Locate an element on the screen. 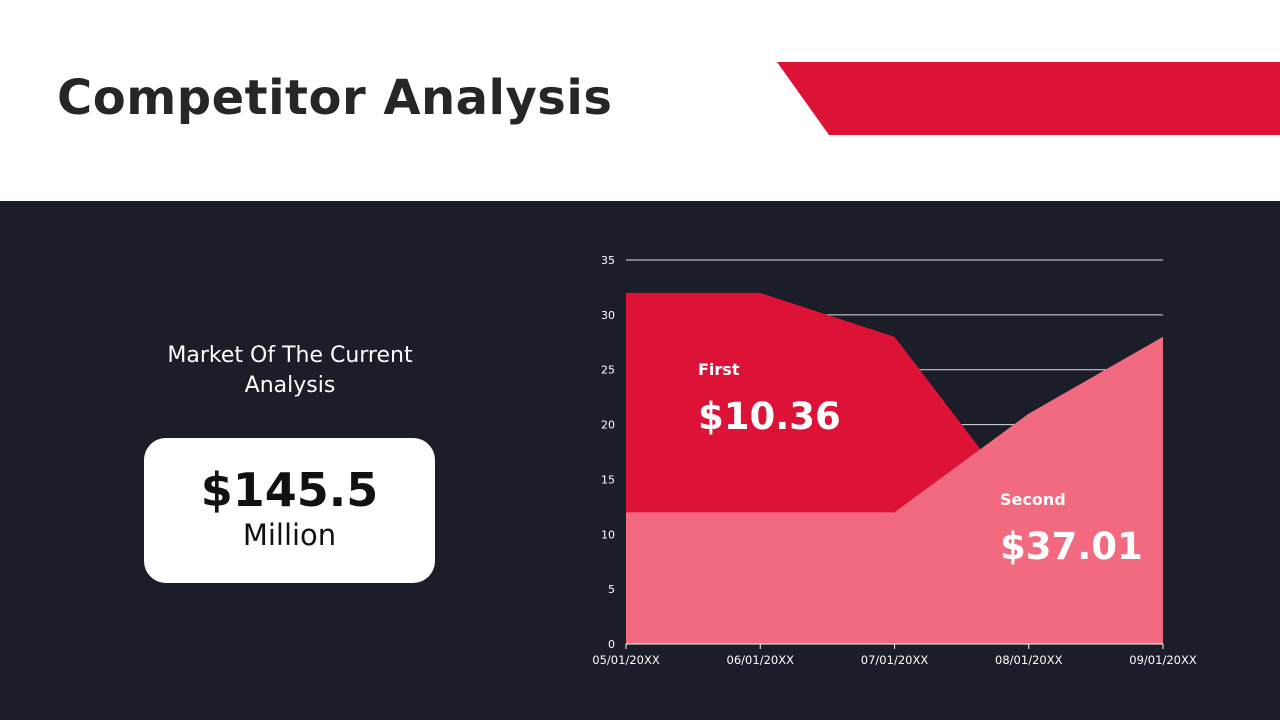 The image size is (1280, 720). y-tick-label: 35 is located at coordinates (608, 260).